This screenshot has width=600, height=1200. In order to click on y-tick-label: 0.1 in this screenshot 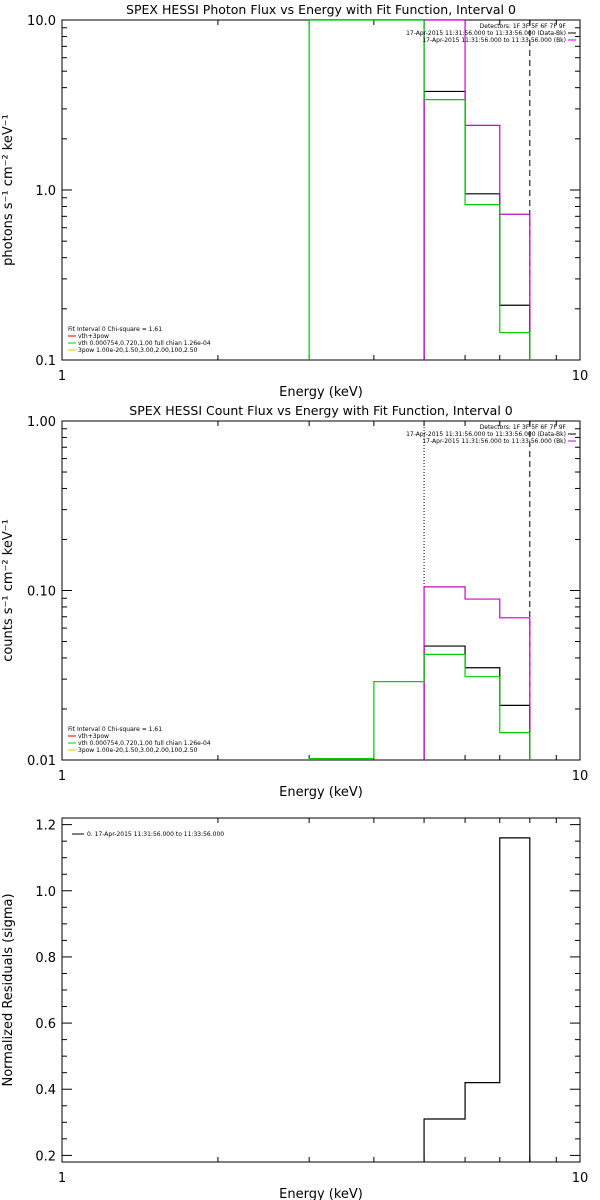, I will do `click(45, 361)`.